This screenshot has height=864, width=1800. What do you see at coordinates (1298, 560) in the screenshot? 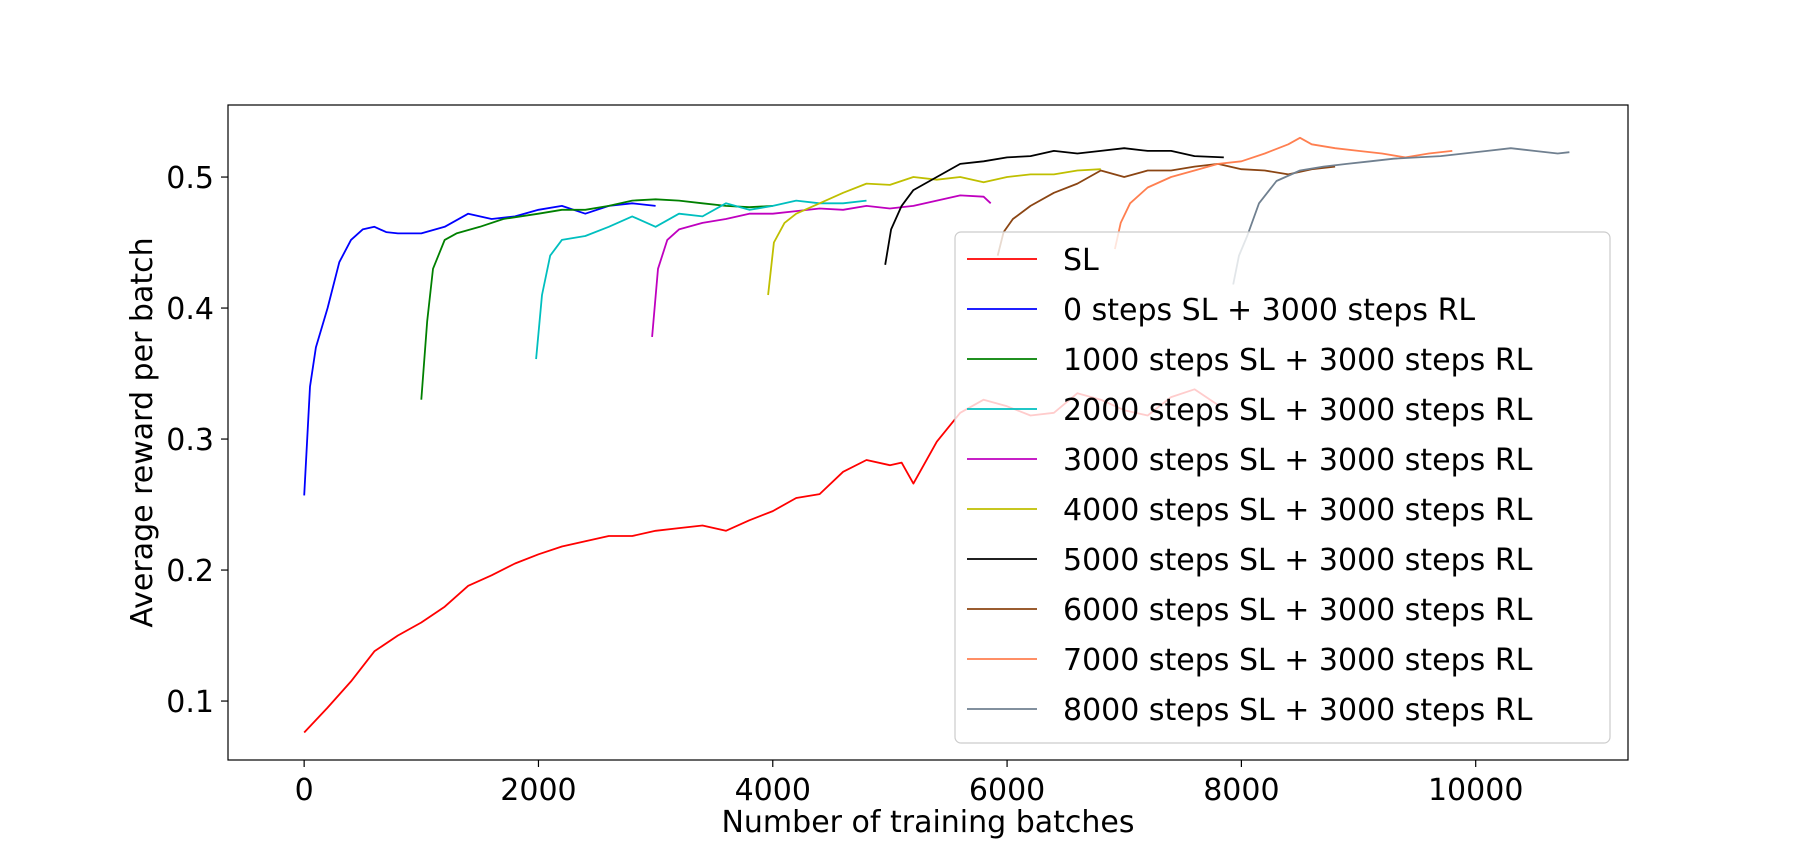
I see `legend-entry: 5000 steps SL + 3000 steps RL` at bounding box center [1298, 560].